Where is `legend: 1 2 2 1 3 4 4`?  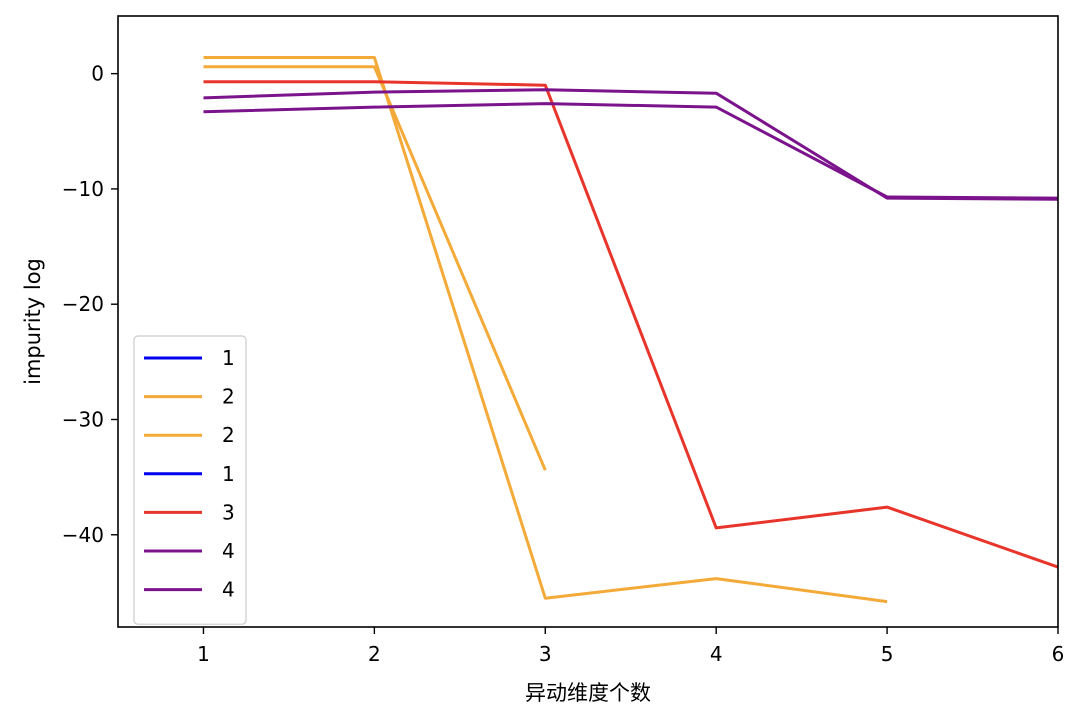 legend: 1 2 2 1 3 4 4 is located at coordinates (190, 480).